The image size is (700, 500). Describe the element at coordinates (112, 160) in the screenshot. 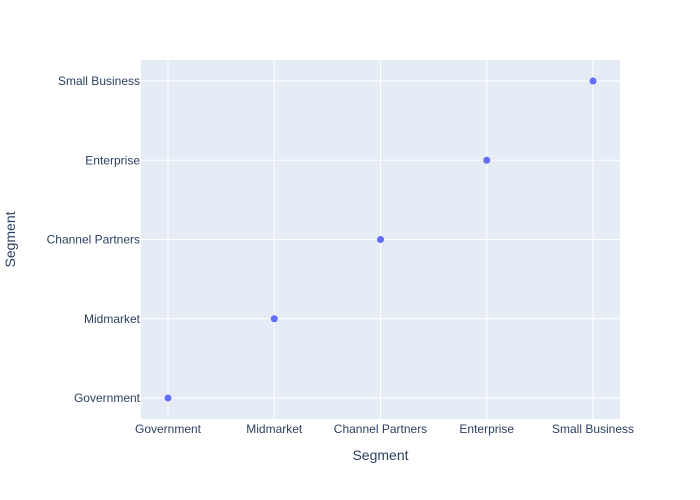

I see `y-tick-label-enterprise: Enterprise` at that location.